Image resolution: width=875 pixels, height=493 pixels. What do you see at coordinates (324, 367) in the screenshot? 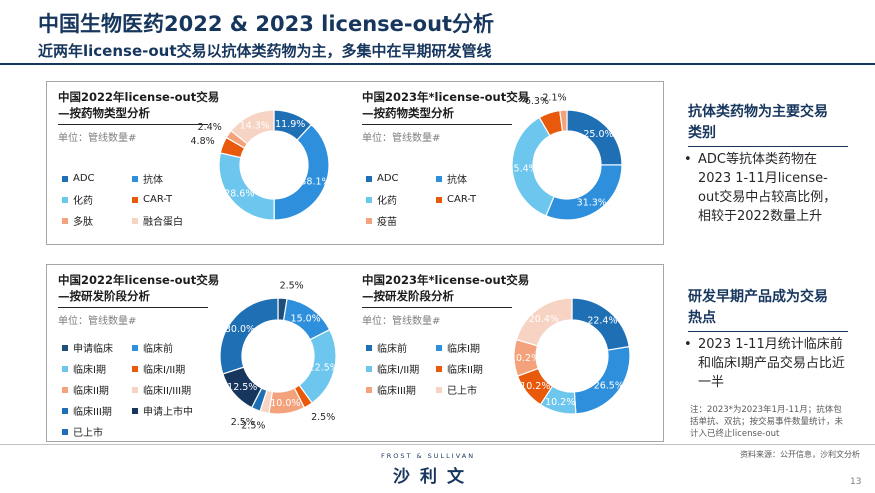
I see `slice-label: 22.5%` at bounding box center [324, 367].